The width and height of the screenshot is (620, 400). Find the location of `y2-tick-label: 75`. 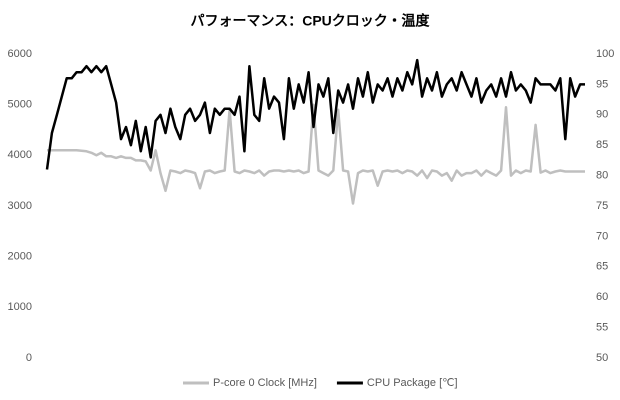

y2-tick-label: 75 is located at coordinates (602, 206).